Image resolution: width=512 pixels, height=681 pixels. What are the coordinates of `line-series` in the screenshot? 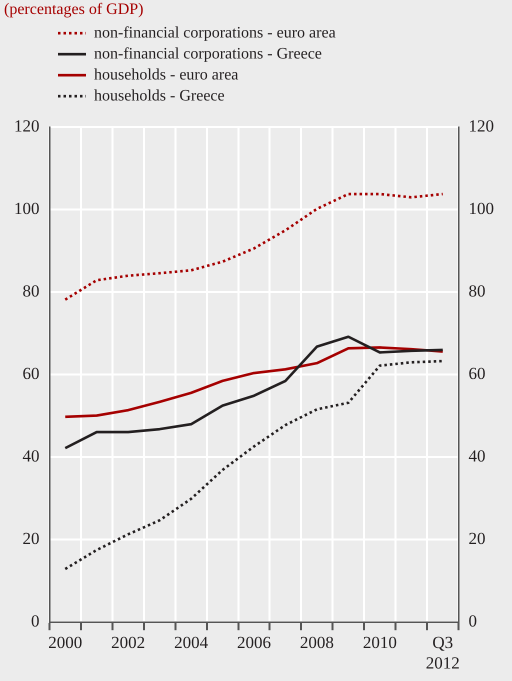 It's located at (254, 246).